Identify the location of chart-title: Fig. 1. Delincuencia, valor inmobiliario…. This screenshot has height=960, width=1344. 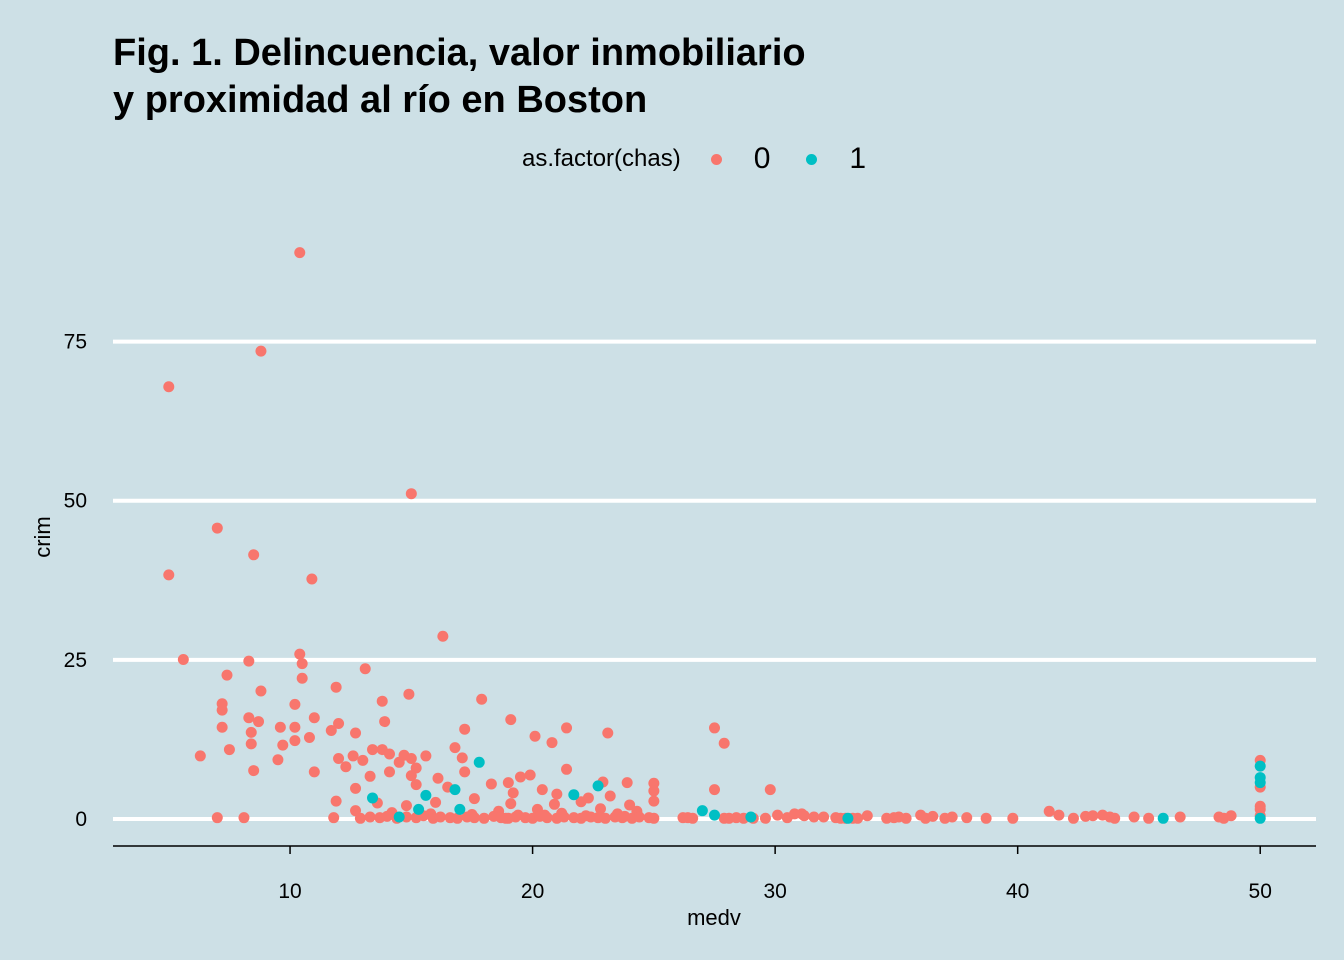
(459, 77).